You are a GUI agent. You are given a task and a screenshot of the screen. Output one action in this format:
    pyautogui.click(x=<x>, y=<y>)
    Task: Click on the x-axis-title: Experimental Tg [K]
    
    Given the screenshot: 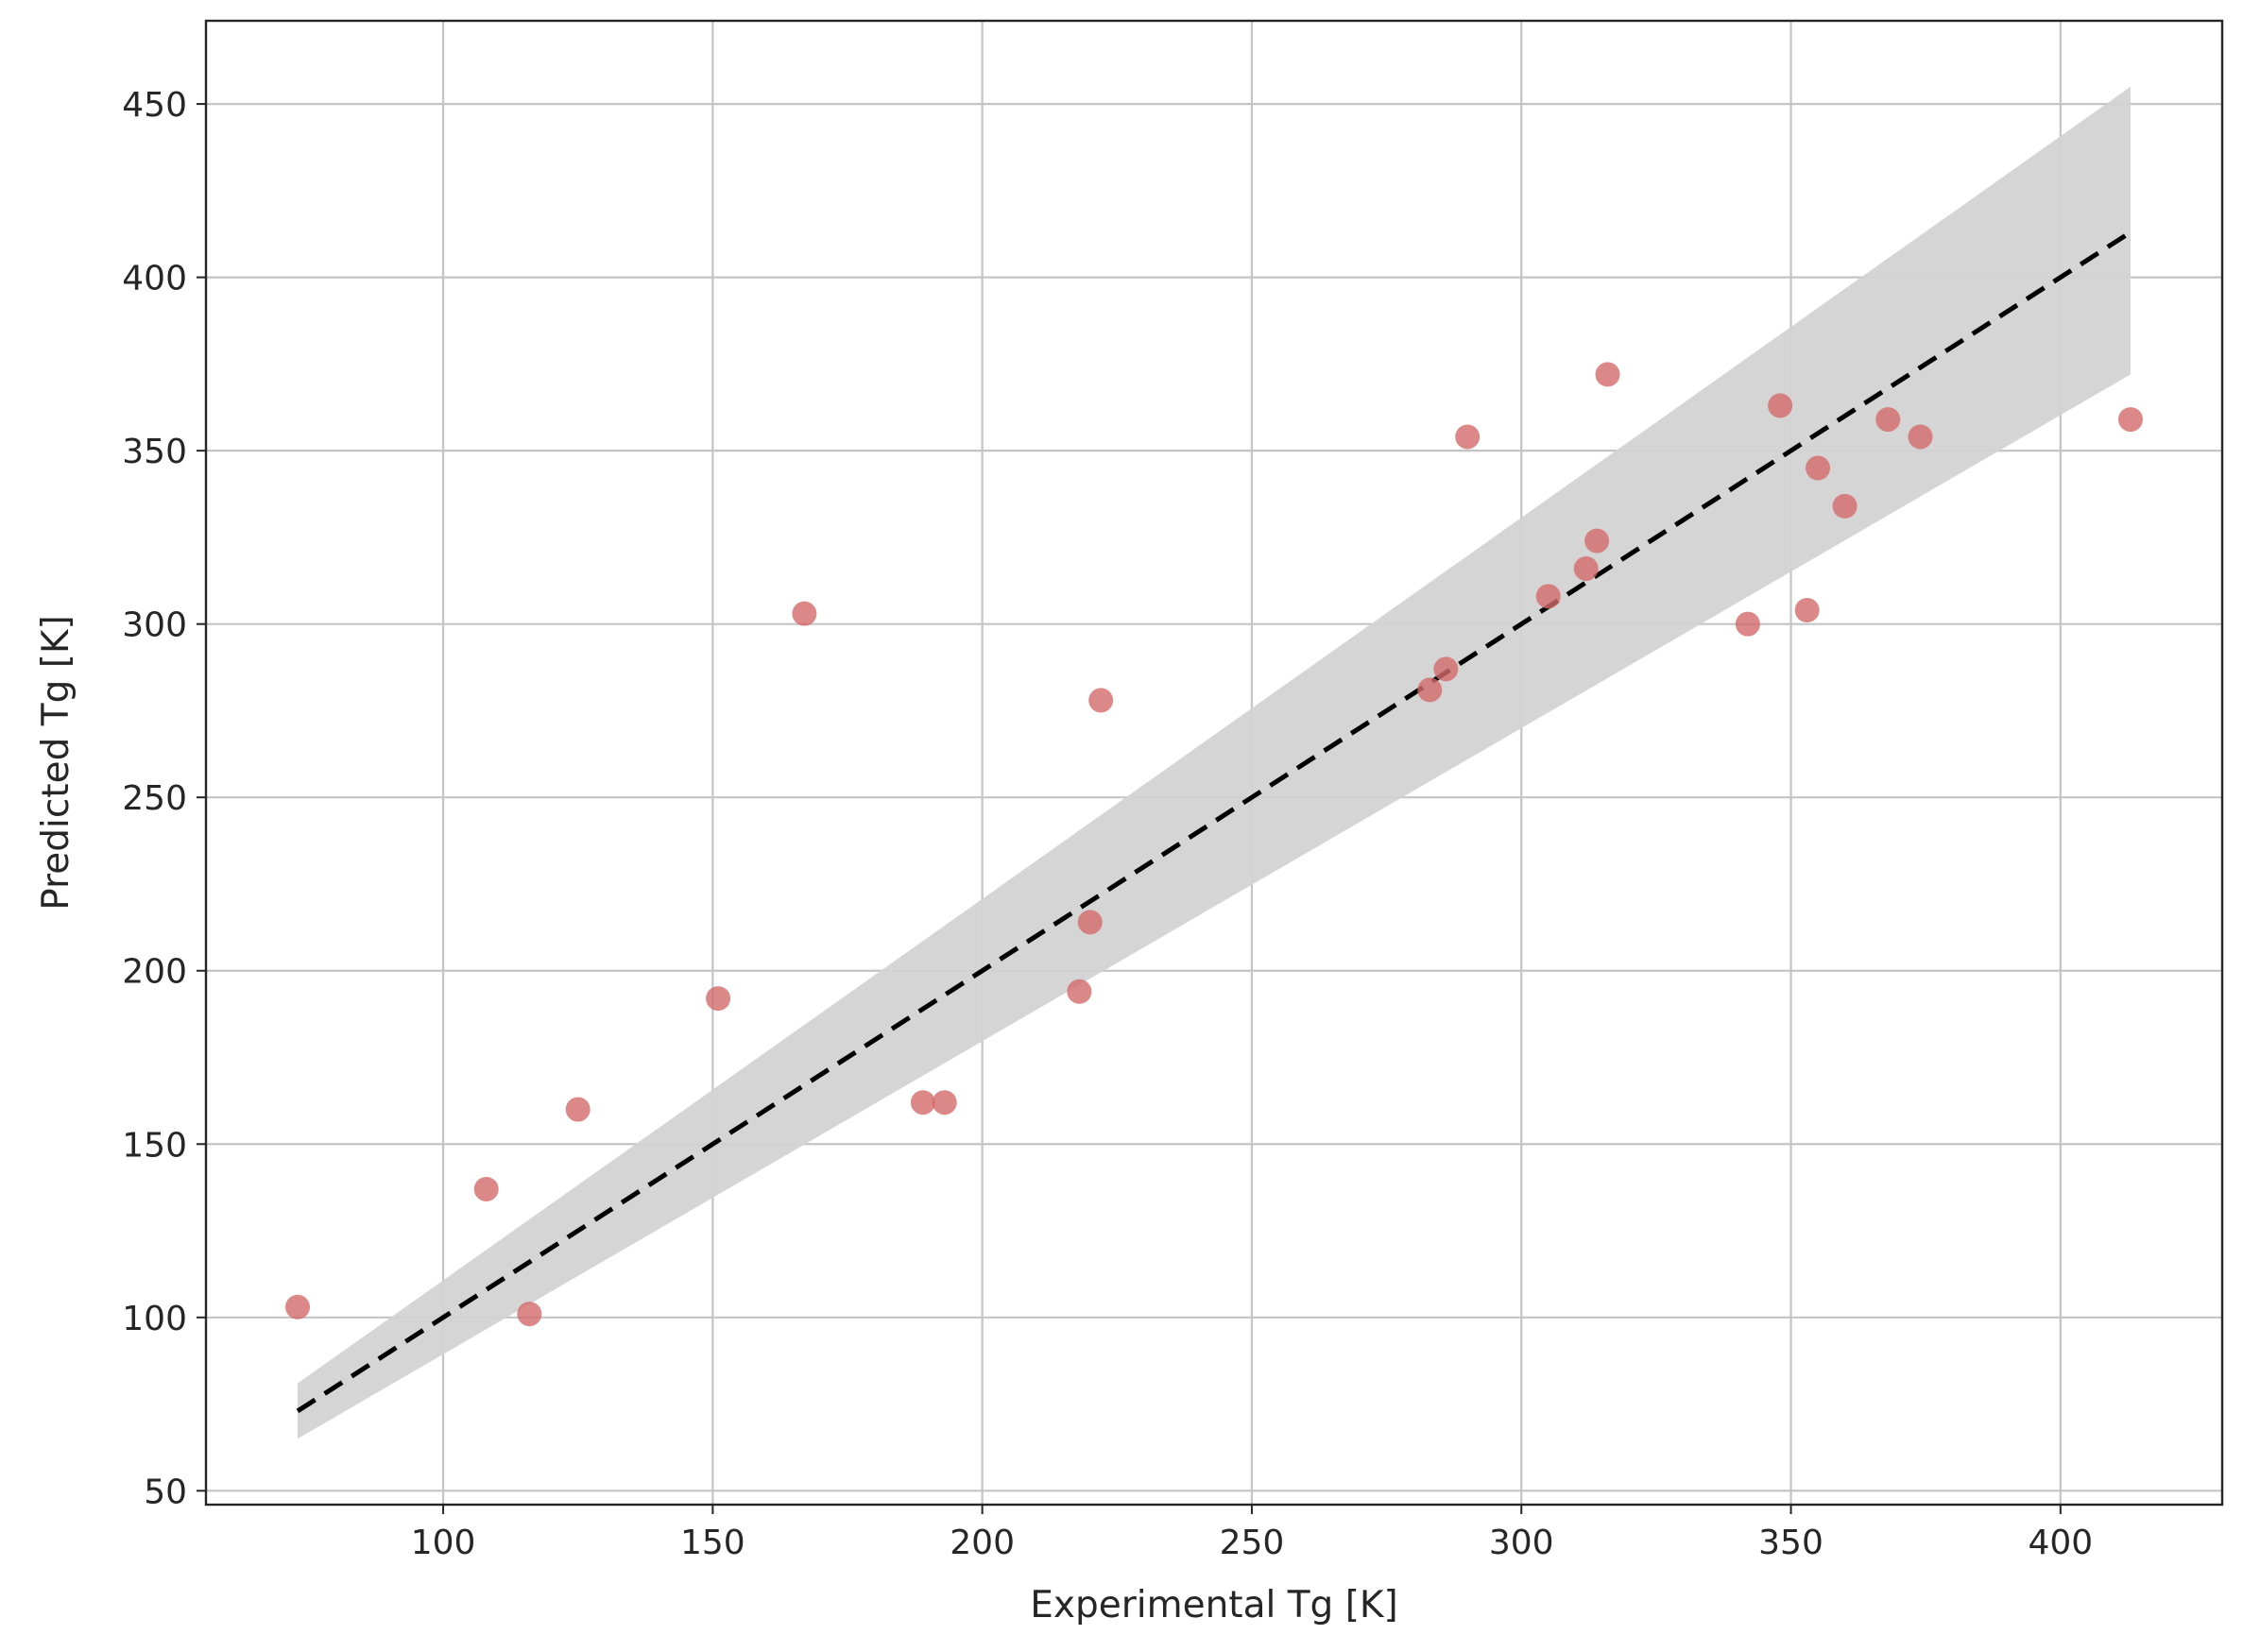 What is the action you would take?
    pyautogui.click(x=1213, y=1605)
    